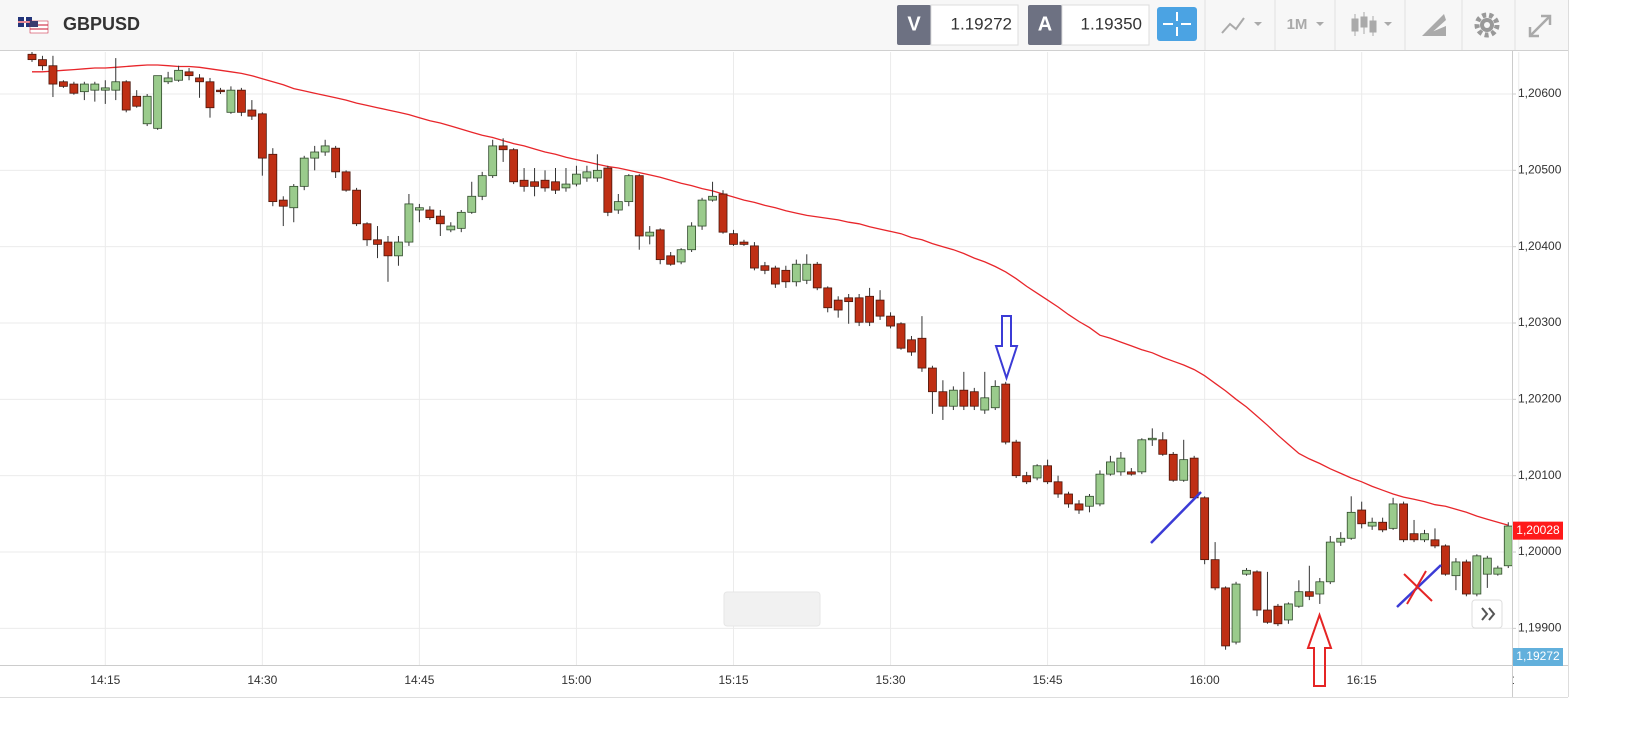 Image resolution: width=1638 pixels, height=734 pixels. I want to click on y-tick-label: 1,20300, so click(1540, 322).